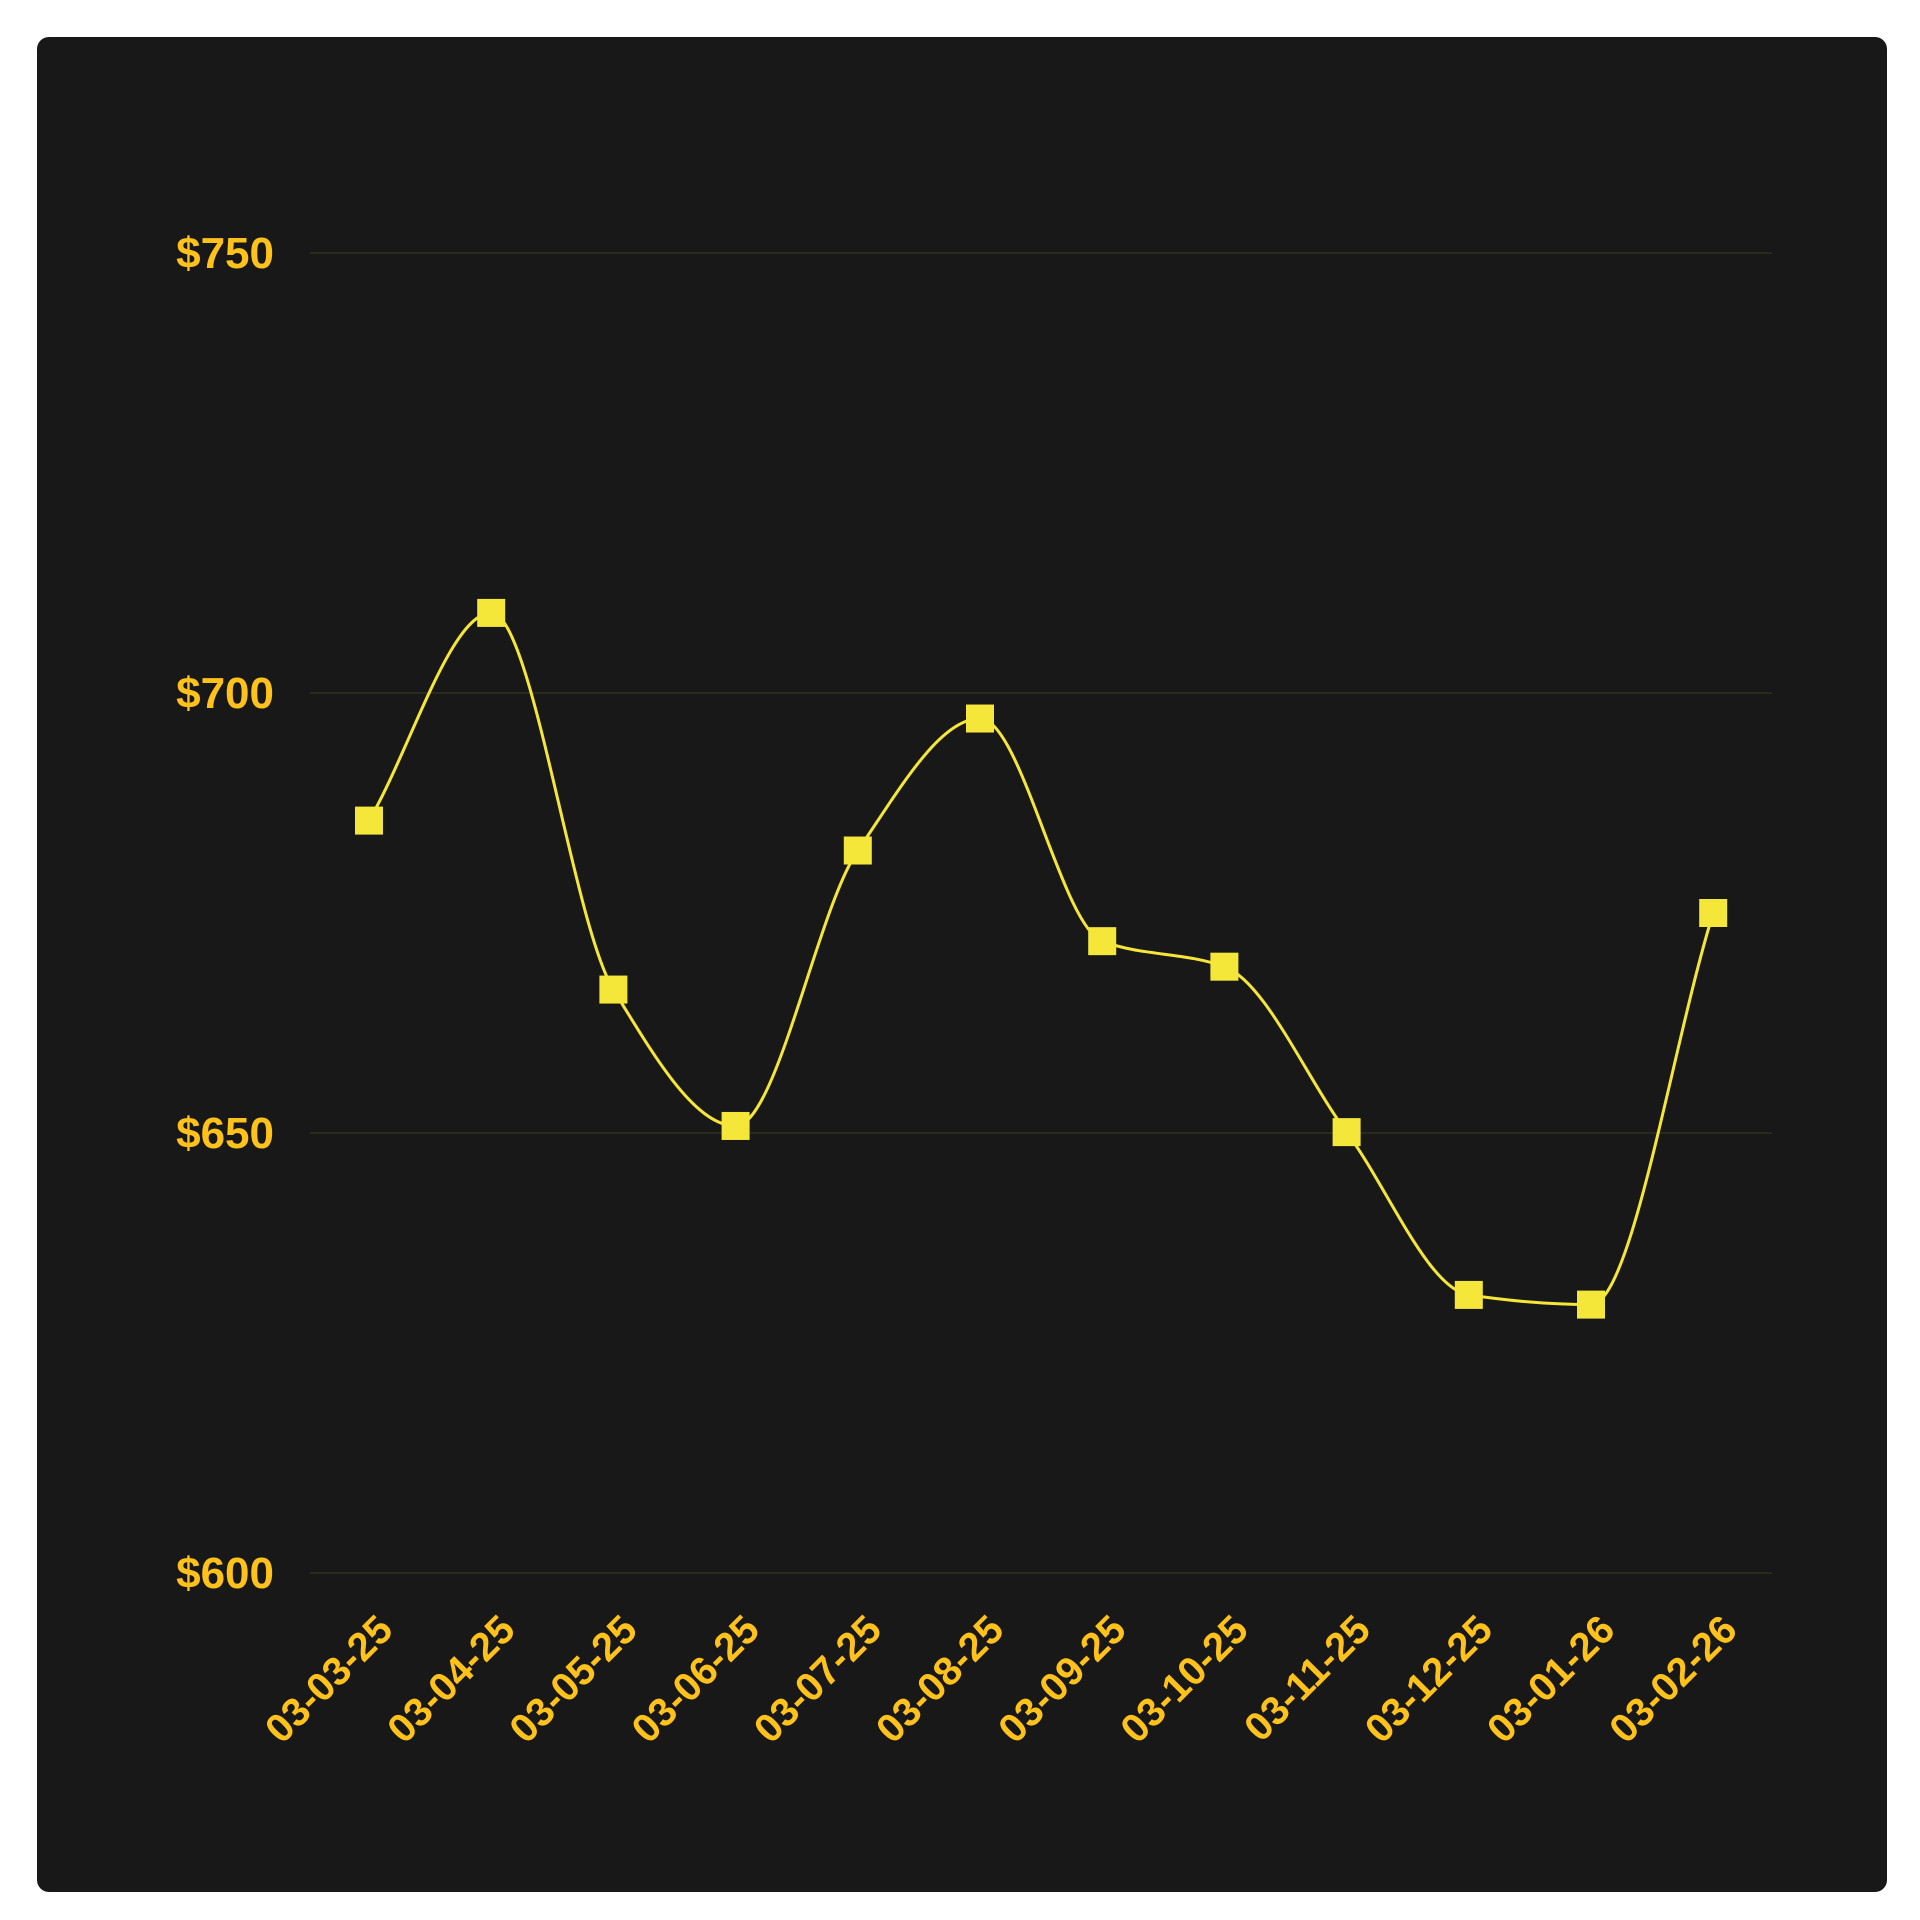  I want to click on y-tick-label: $750, so click(225, 253).